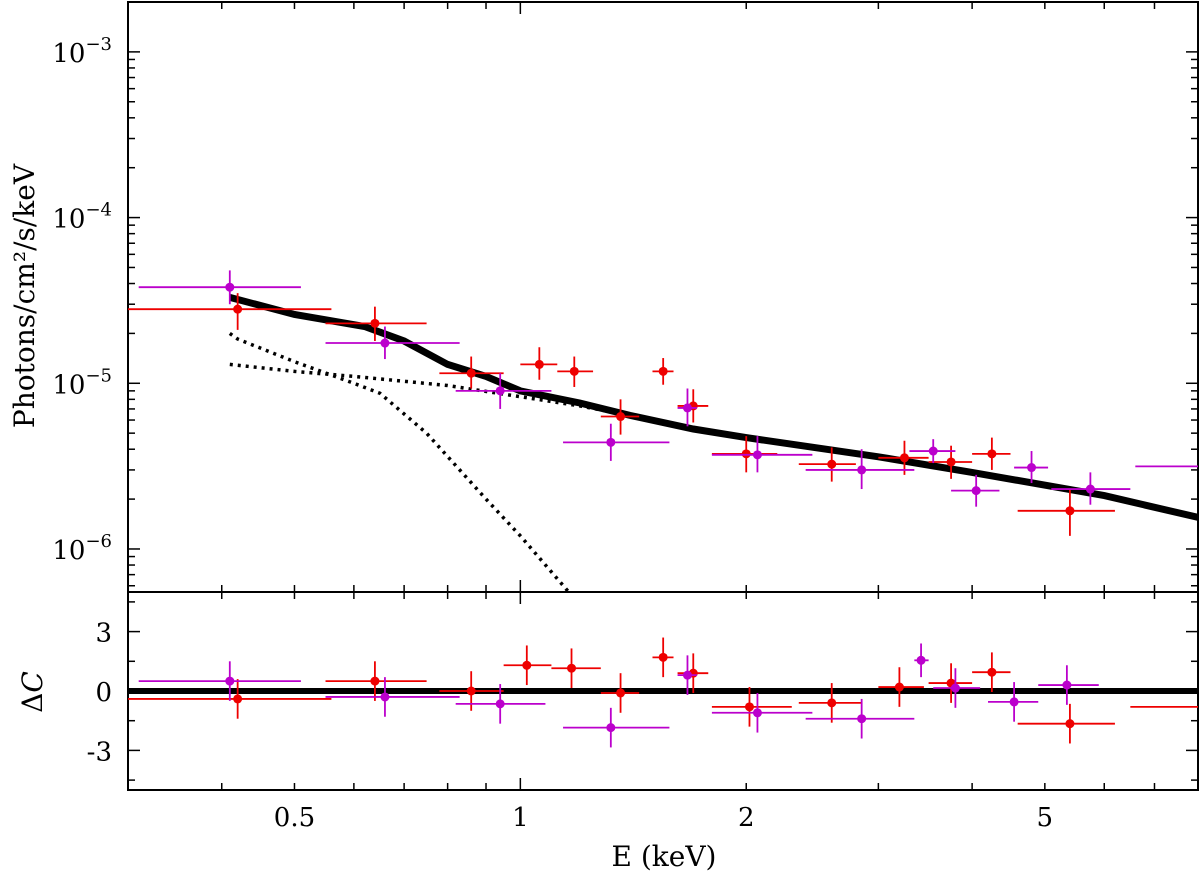 This screenshot has height=878, width=1200. What do you see at coordinates (520, 818) in the screenshot?
I see `x-tick-label: 1` at bounding box center [520, 818].